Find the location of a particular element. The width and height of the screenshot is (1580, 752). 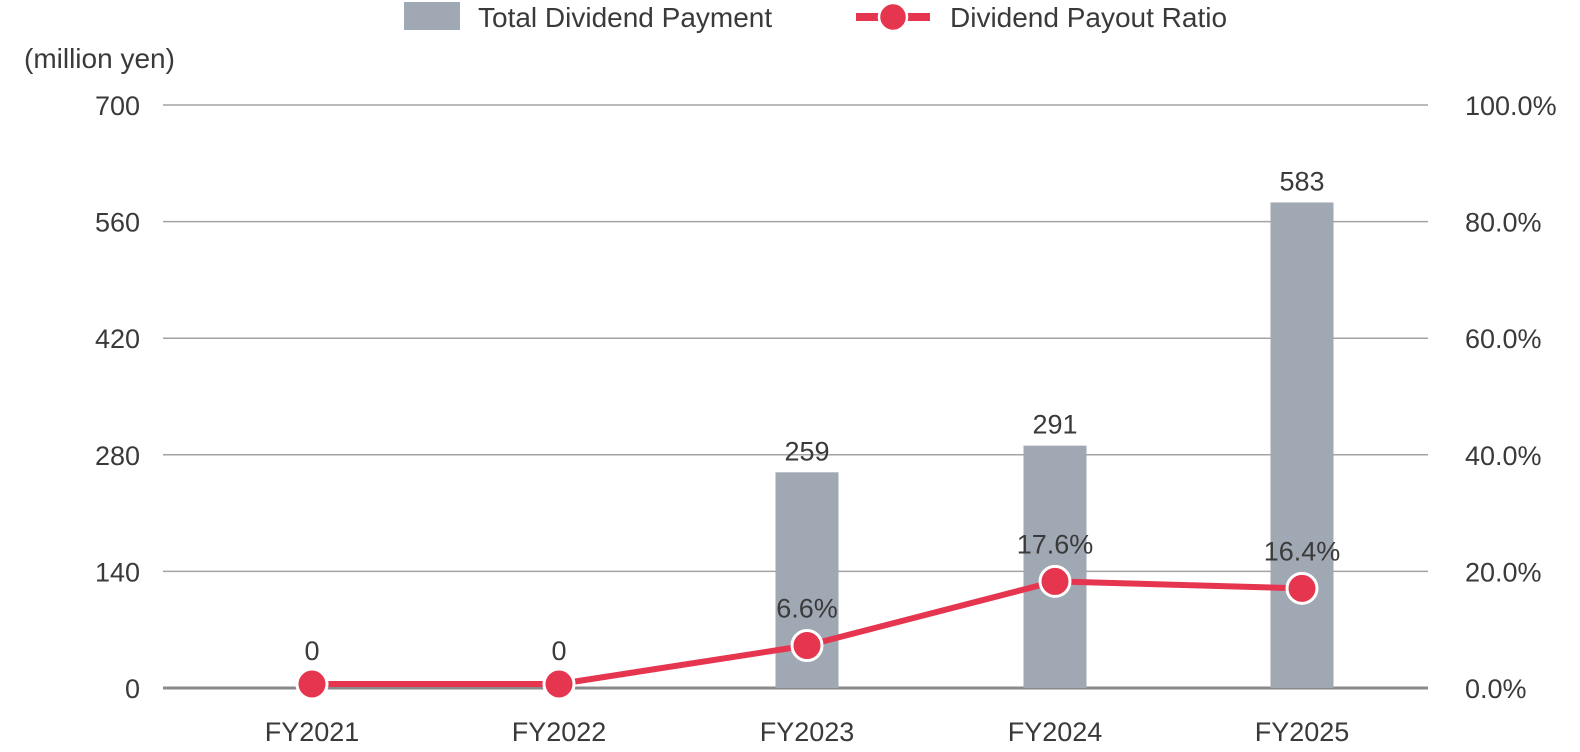

y-left-unit-label: (million yen) is located at coordinates (99, 58).